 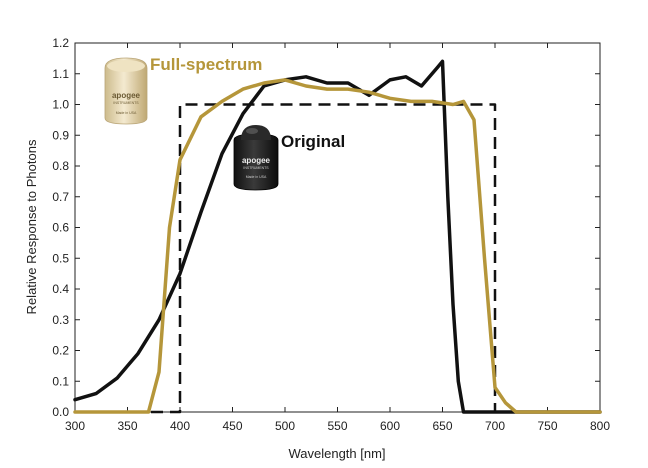 What do you see at coordinates (60, 105) in the screenshot?
I see `y-tick-label: 1.0` at bounding box center [60, 105].